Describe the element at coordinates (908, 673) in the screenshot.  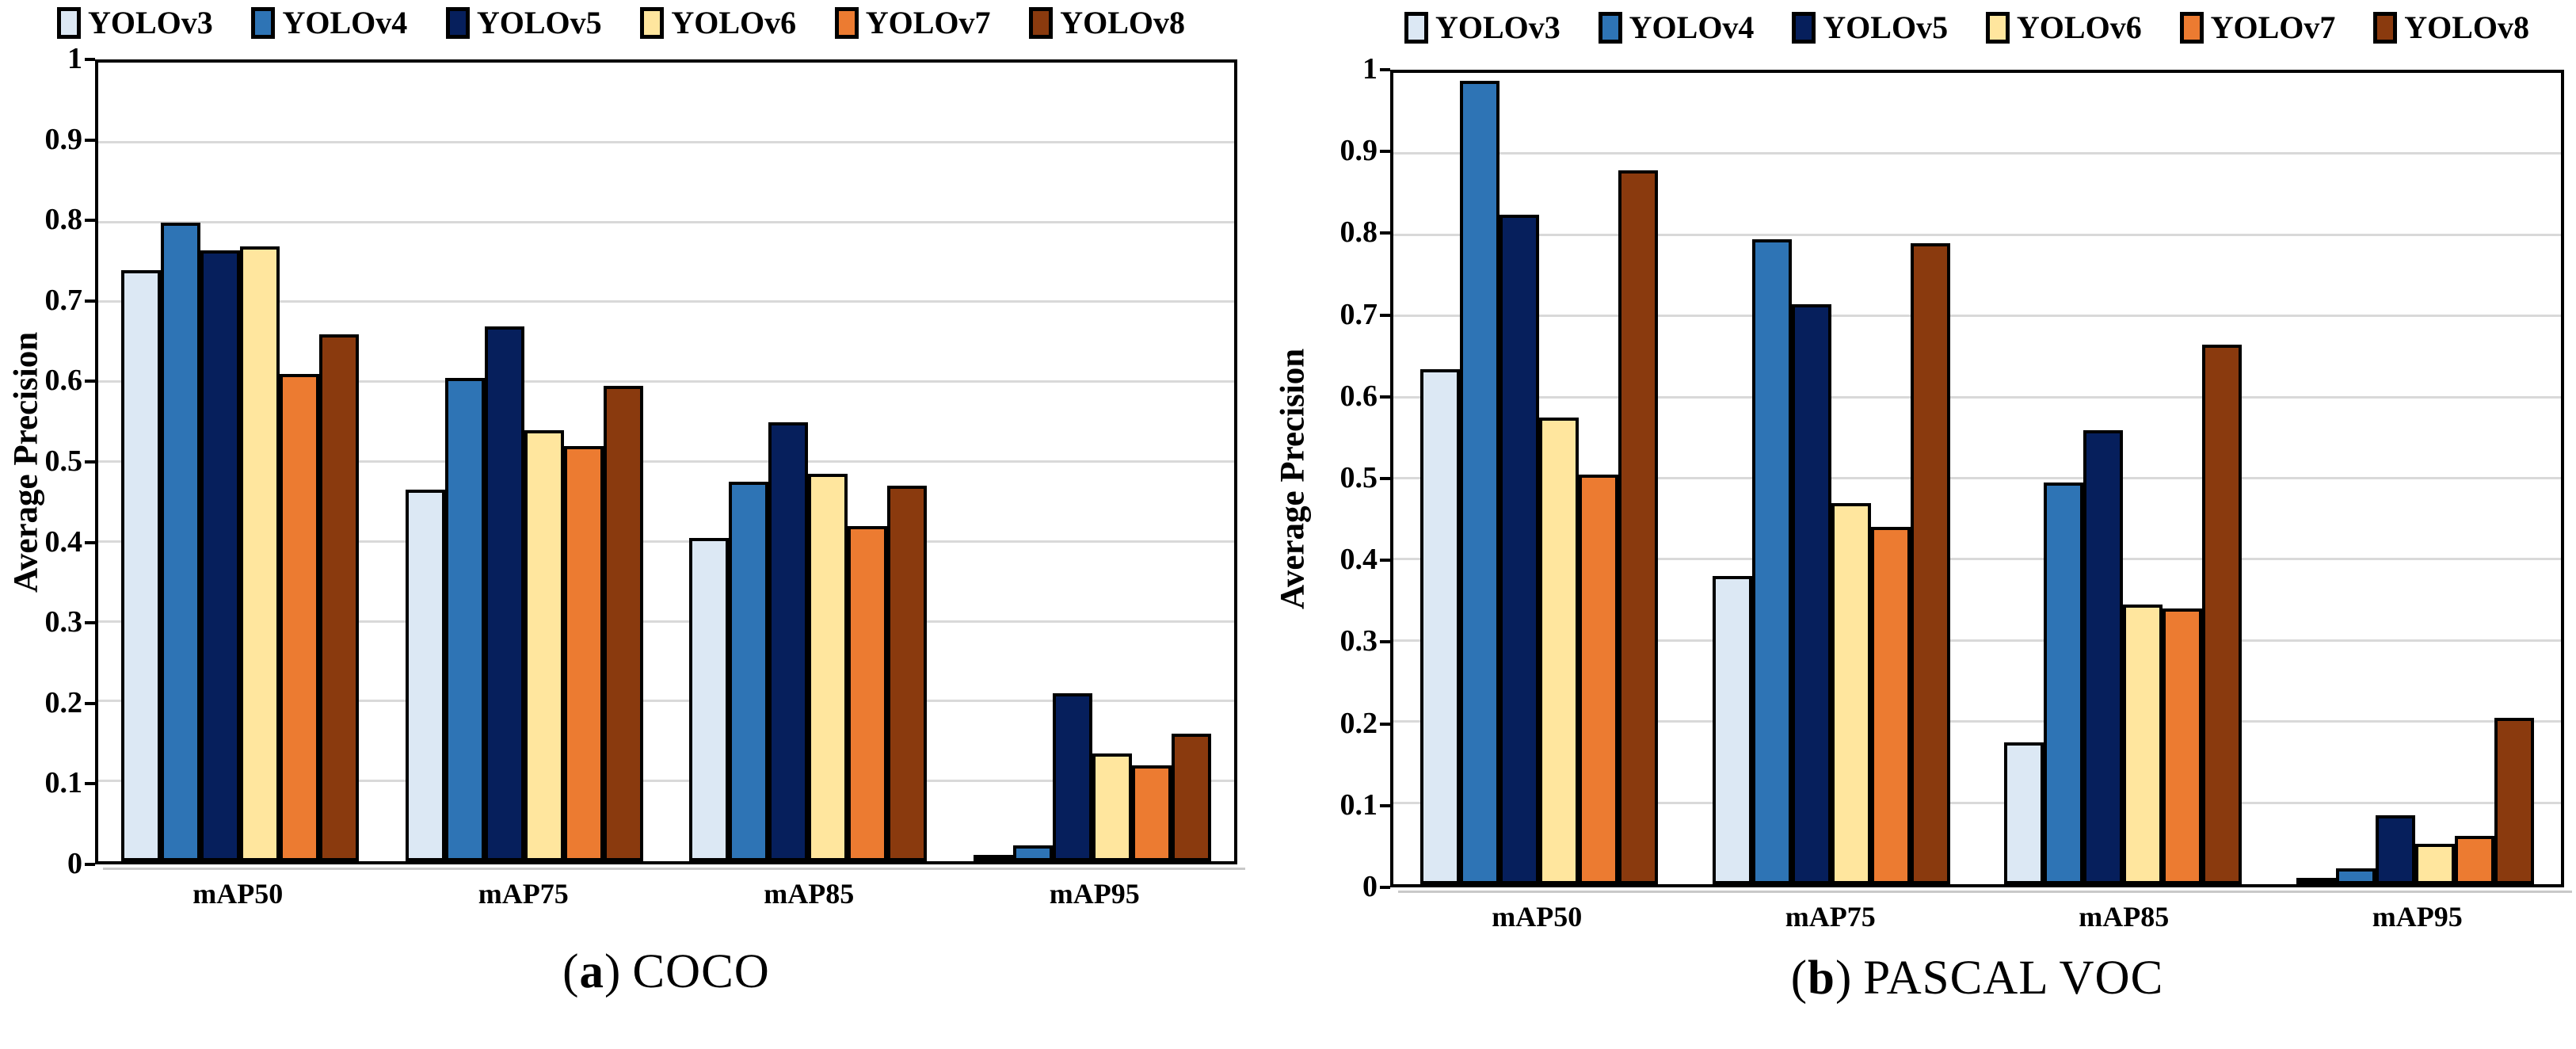
I see `bar-yolov8-map85` at that location.